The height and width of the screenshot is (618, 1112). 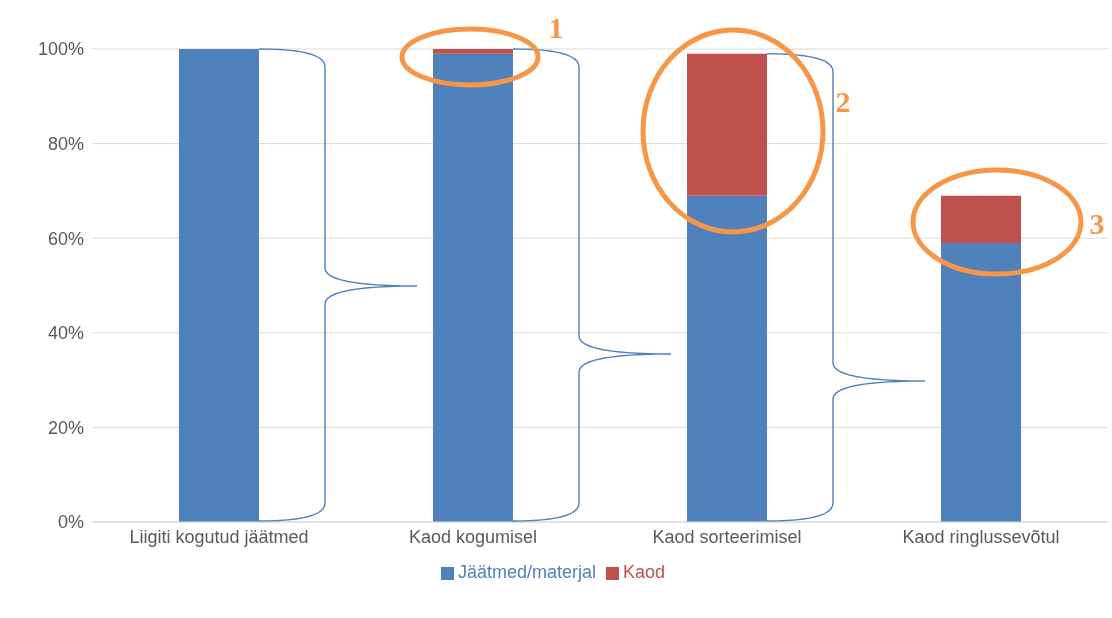 What do you see at coordinates (70, 522) in the screenshot?
I see `y-tick-label: 0%` at bounding box center [70, 522].